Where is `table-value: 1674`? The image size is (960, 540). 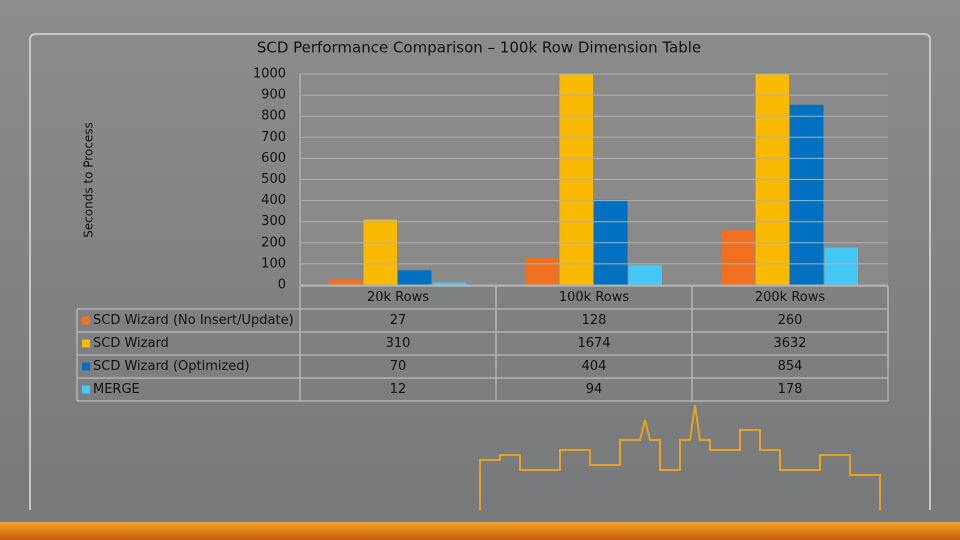 table-value: 1674 is located at coordinates (593, 343).